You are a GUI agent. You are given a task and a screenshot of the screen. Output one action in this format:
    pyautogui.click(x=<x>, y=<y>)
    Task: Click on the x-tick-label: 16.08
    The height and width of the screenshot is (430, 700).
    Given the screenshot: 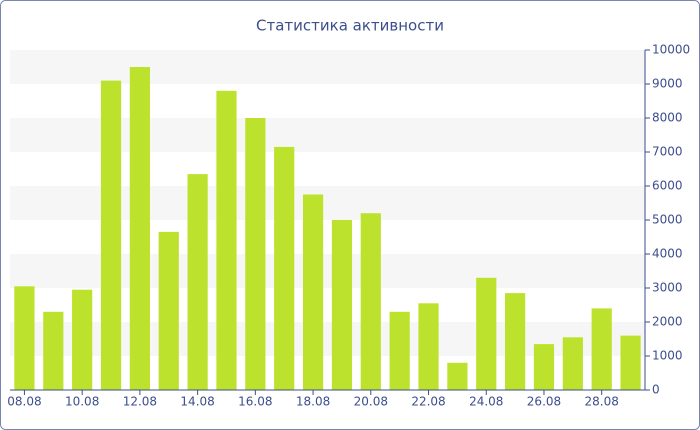 What is the action you would take?
    pyautogui.click(x=255, y=402)
    